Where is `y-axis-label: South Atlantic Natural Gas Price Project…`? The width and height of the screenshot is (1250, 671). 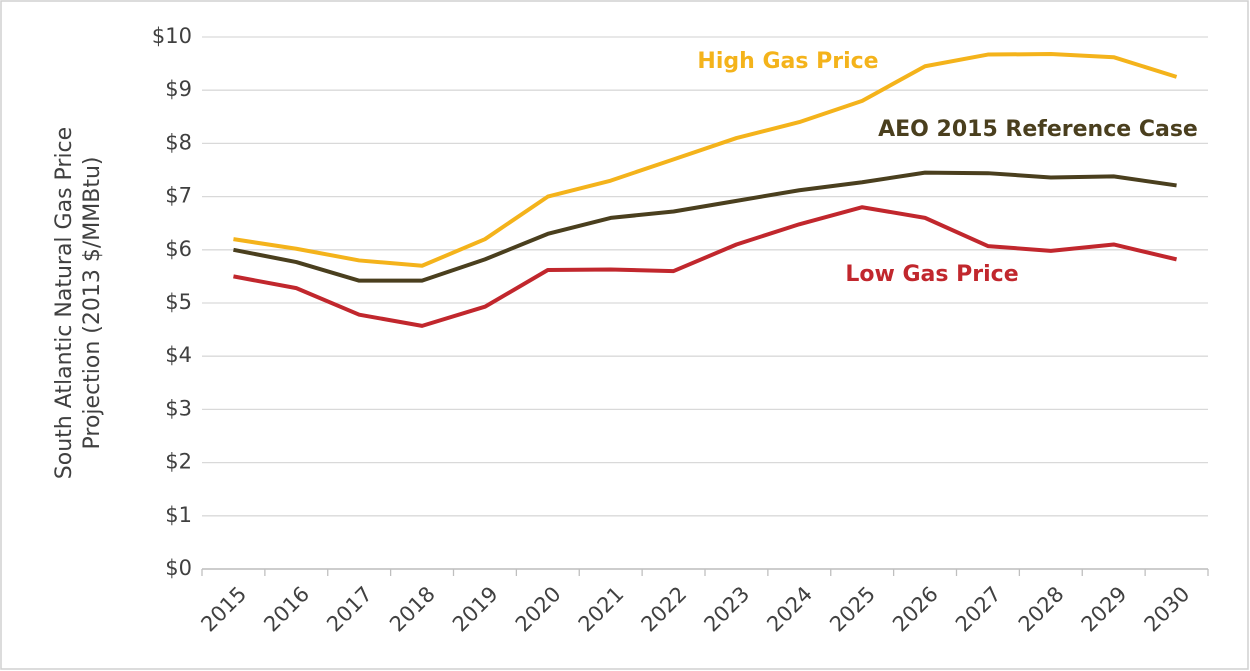
y-axis-label: South Atlantic Natural Gas Price Project… is located at coordinates (78, 303).